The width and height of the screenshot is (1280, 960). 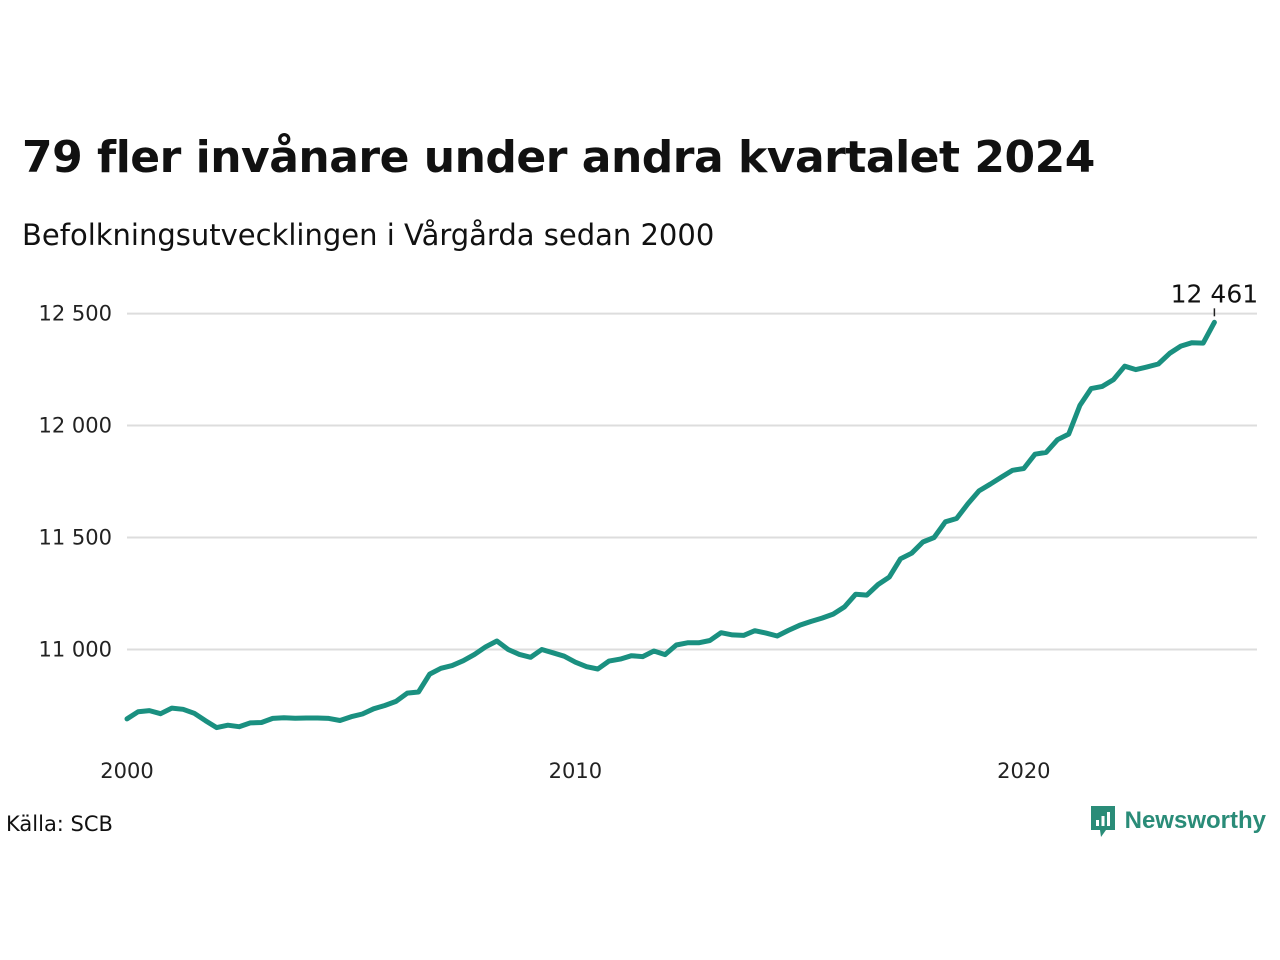 I want to click on x-tick-label: 2010, so click(x=575, y=771).